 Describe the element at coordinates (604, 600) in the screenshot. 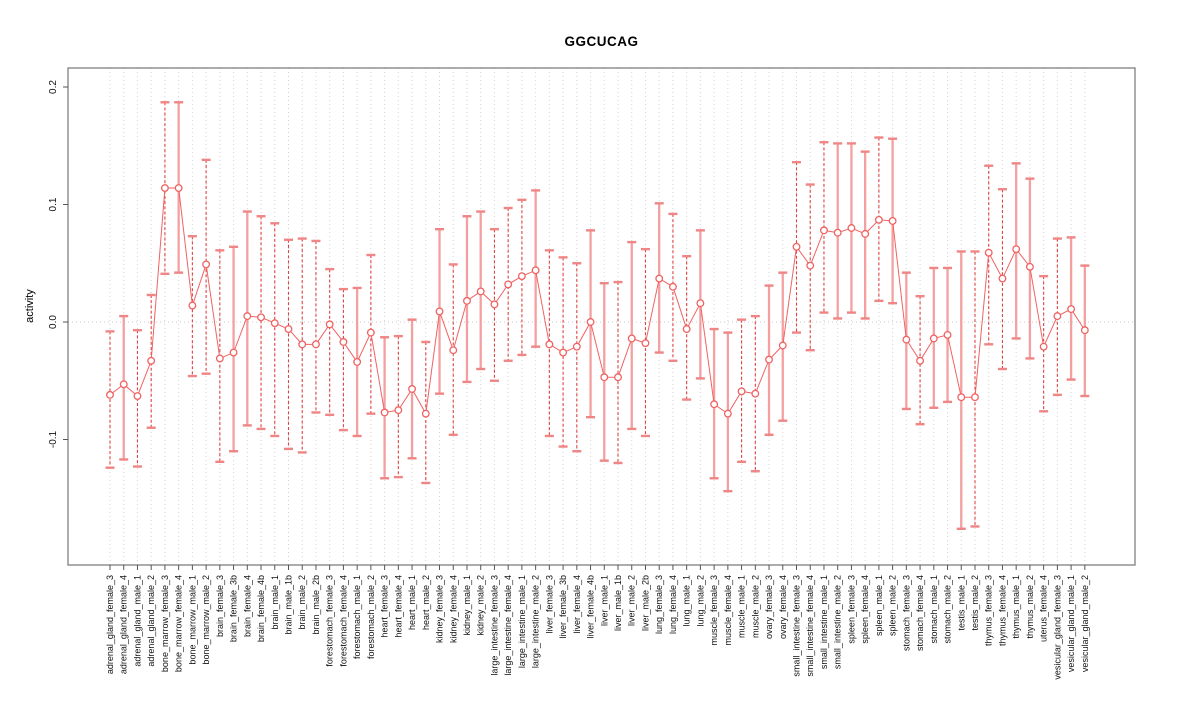

I see `svg-text: liver_male_1` at that location.